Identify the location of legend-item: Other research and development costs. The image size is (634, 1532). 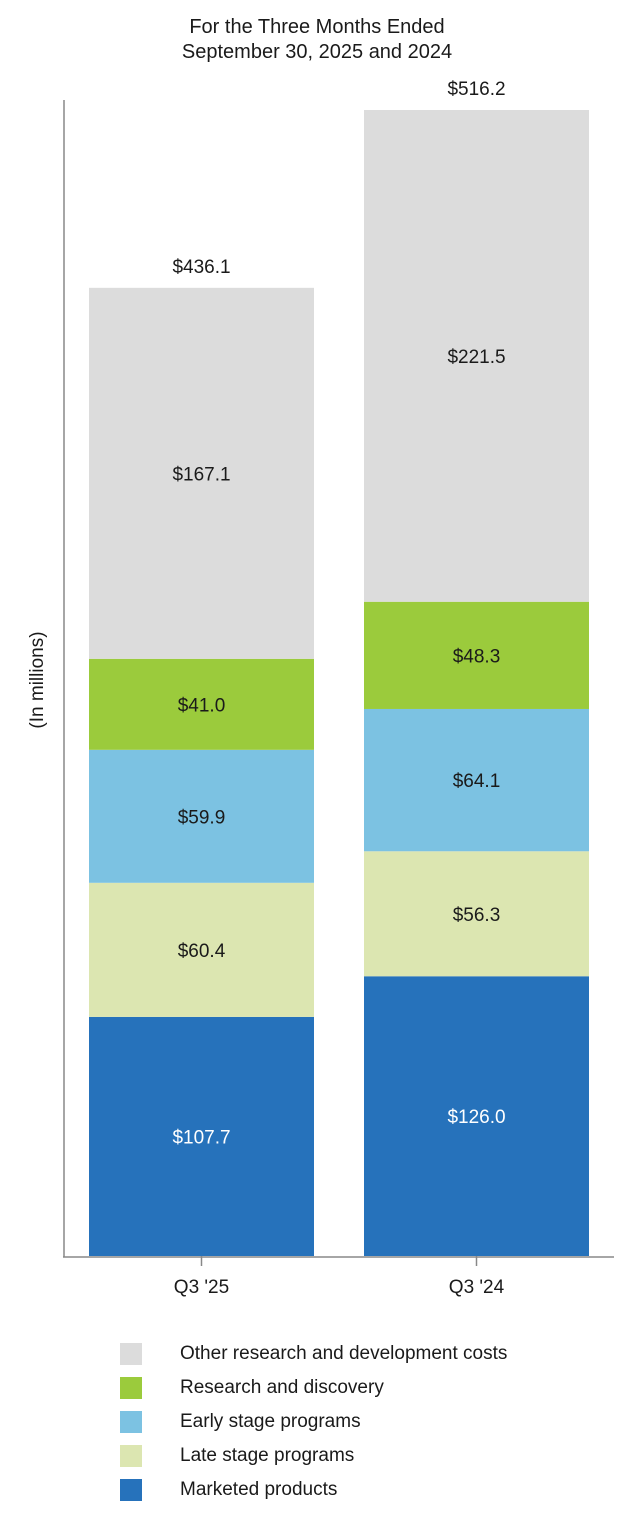
(313, 1354).